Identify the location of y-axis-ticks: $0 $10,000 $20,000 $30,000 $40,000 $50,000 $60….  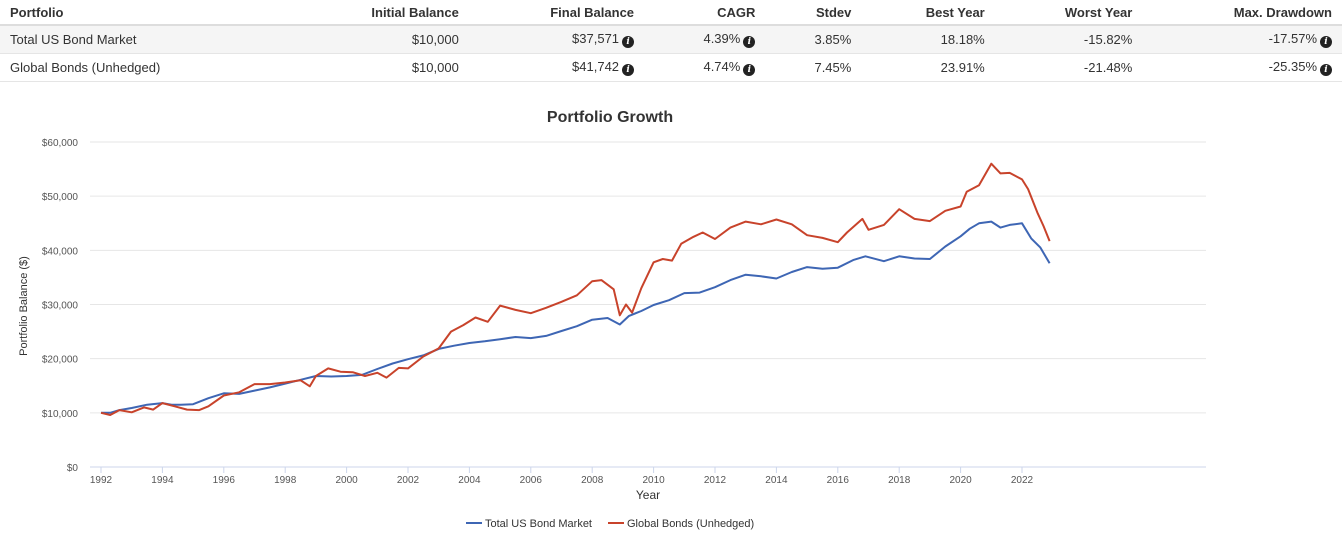
(60, 306).